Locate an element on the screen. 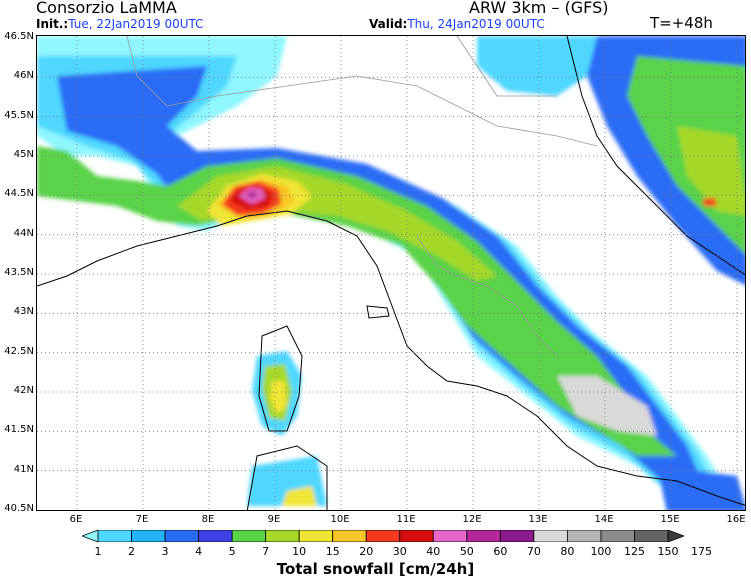  valid-time: Valid:Thu, 24Jan2019 00UTC is located at coordinates (457, 24).